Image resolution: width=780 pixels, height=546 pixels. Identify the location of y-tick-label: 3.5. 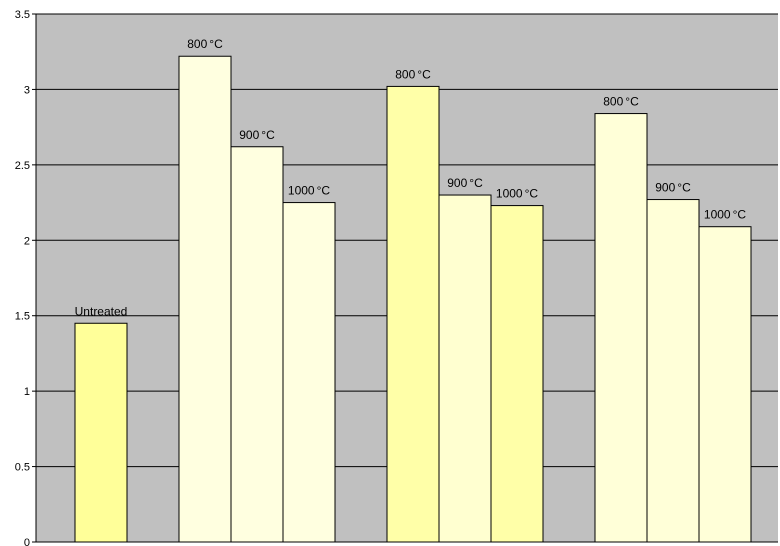
(22, 15).